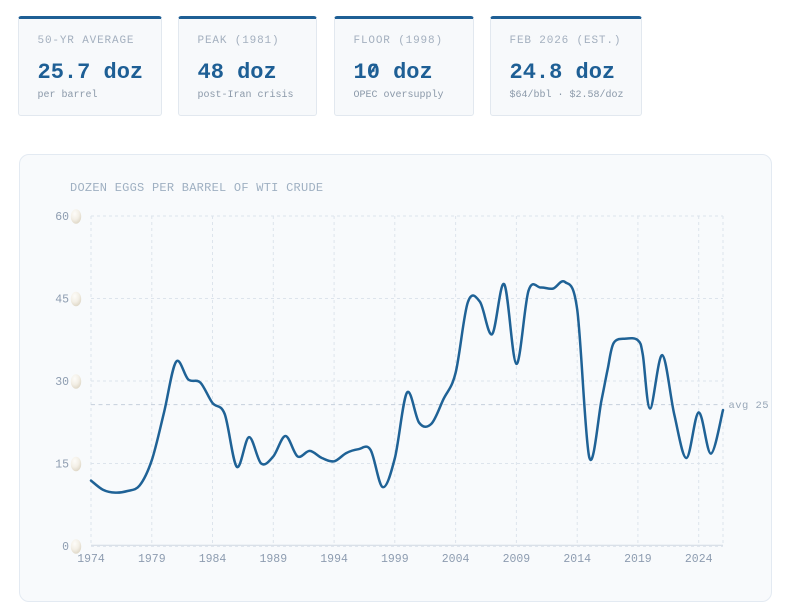  What do you see at coordinates (334, 559) in the screenshot?
I see `svg-text: 1994` at bounding box center [334, 559].